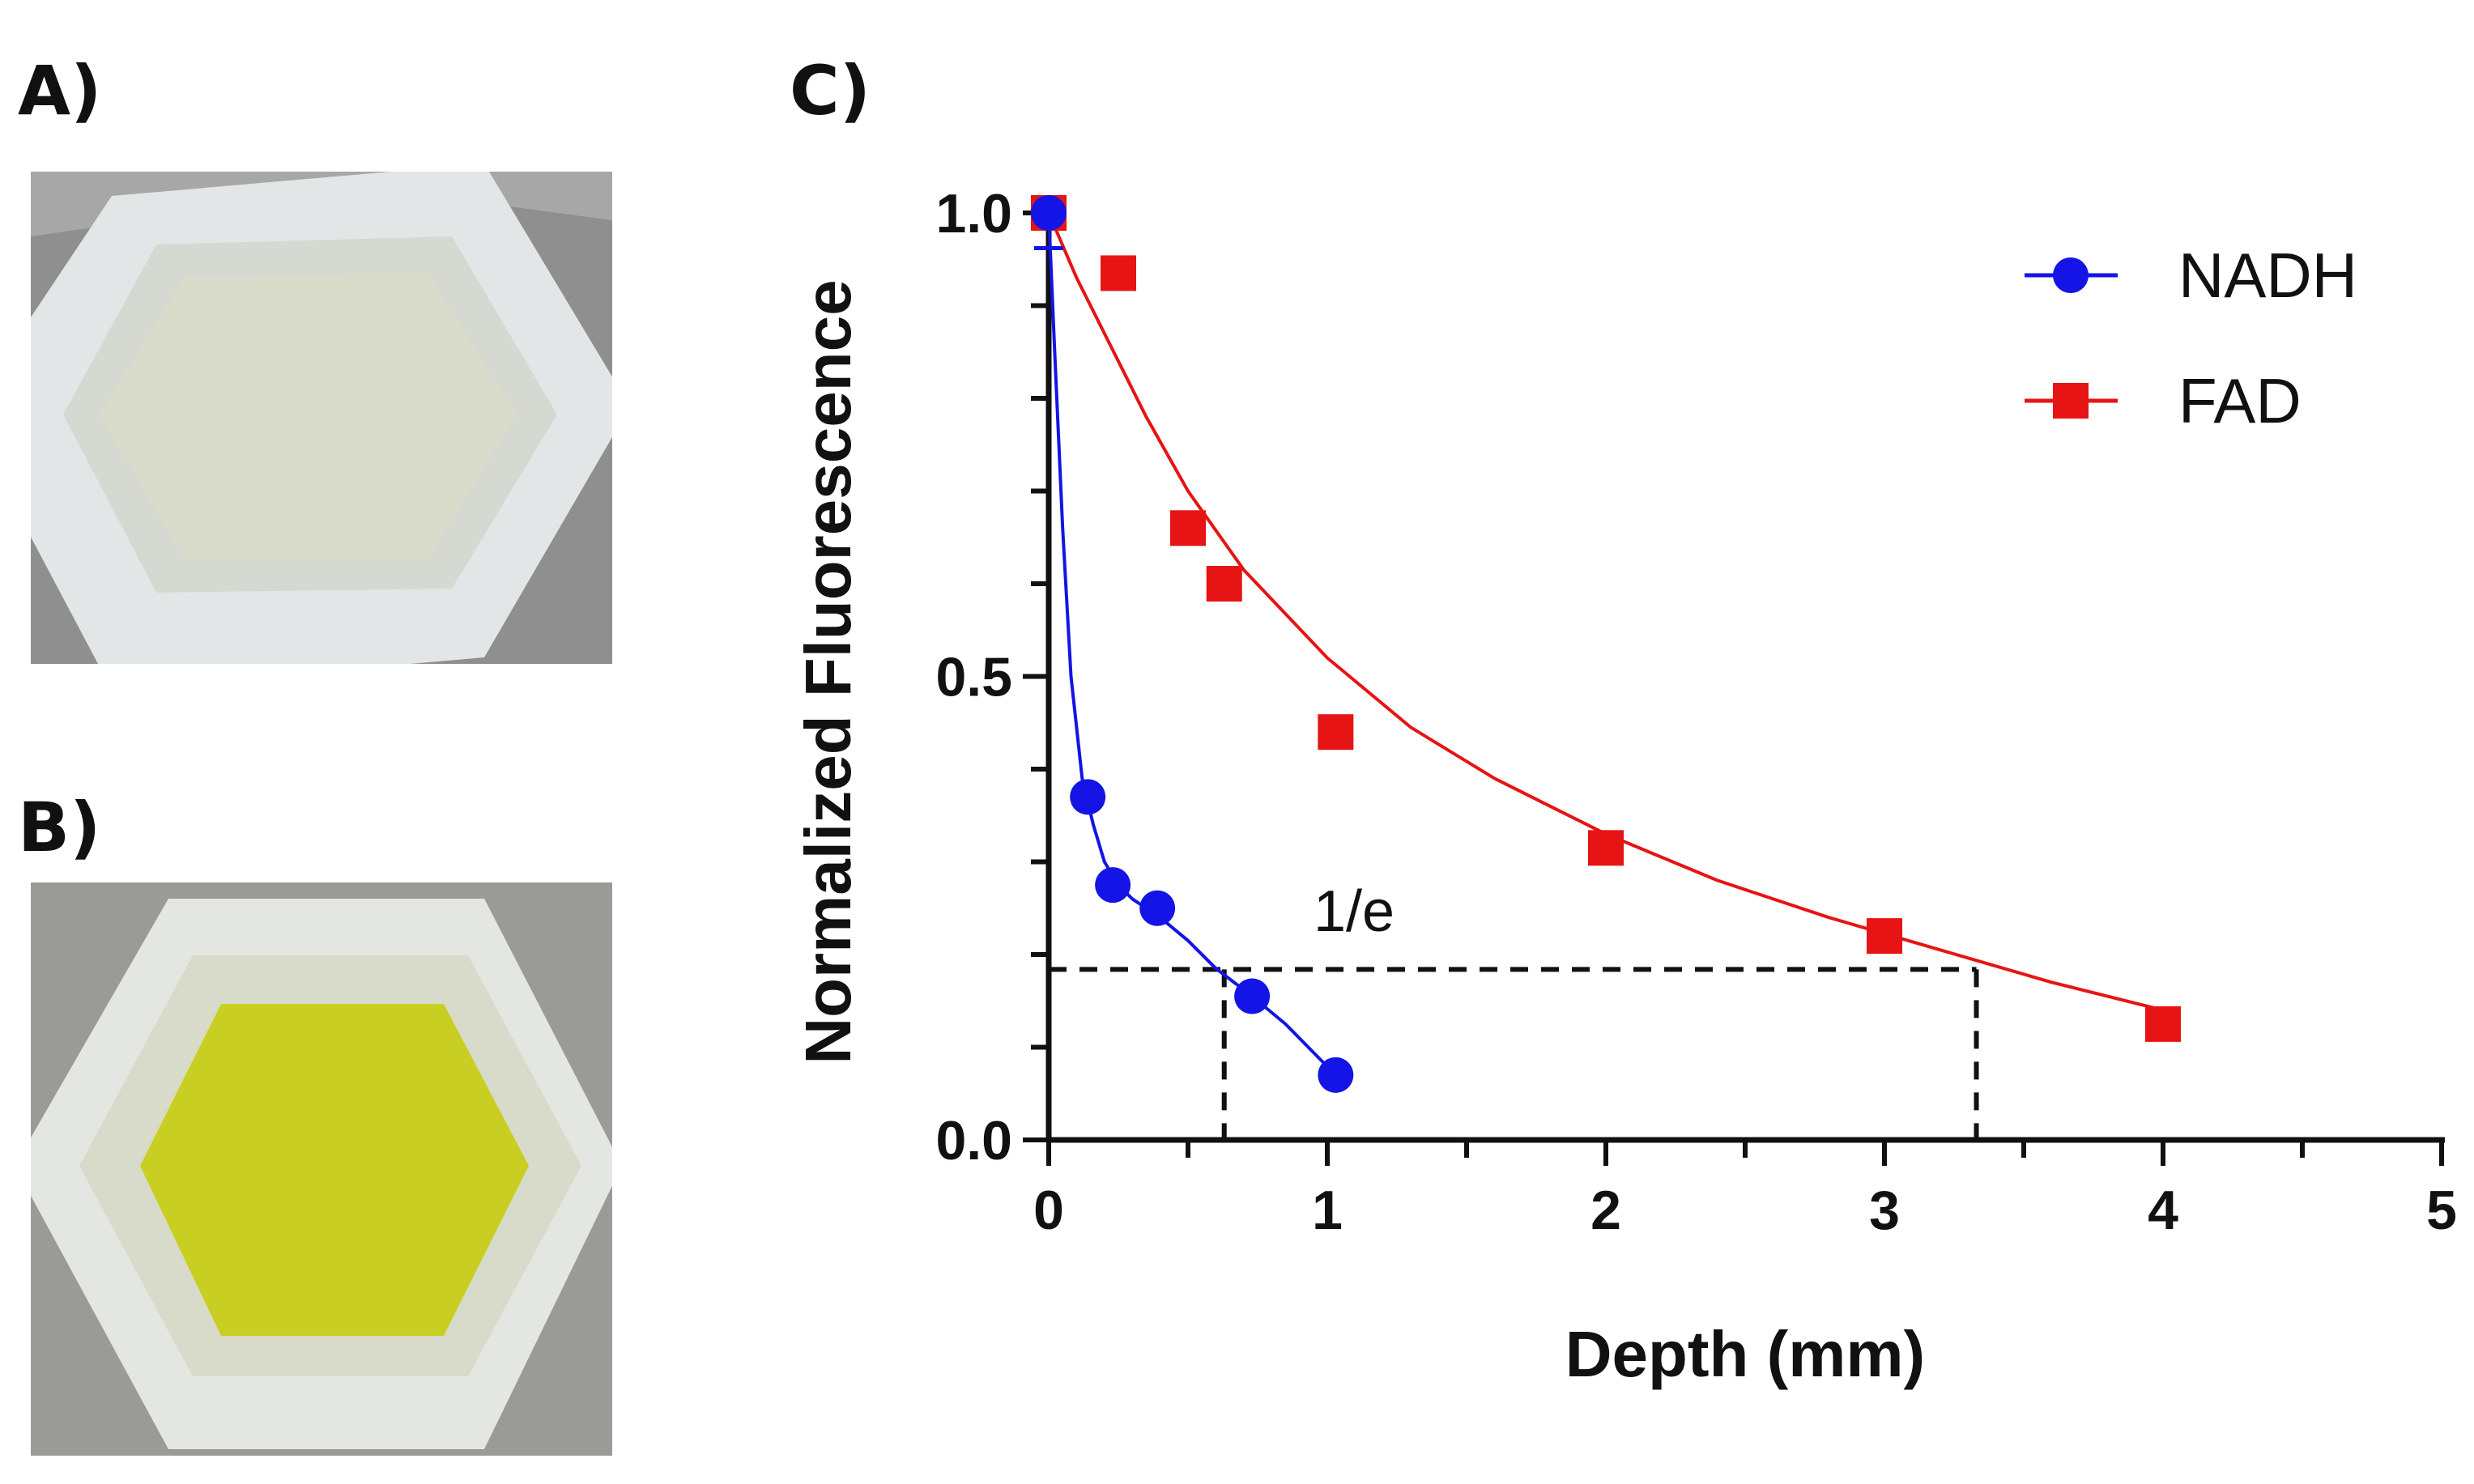 The width and height of the screenshot is (2474, 1484). I want to click on panel-label-c: C), so click(830, 90).